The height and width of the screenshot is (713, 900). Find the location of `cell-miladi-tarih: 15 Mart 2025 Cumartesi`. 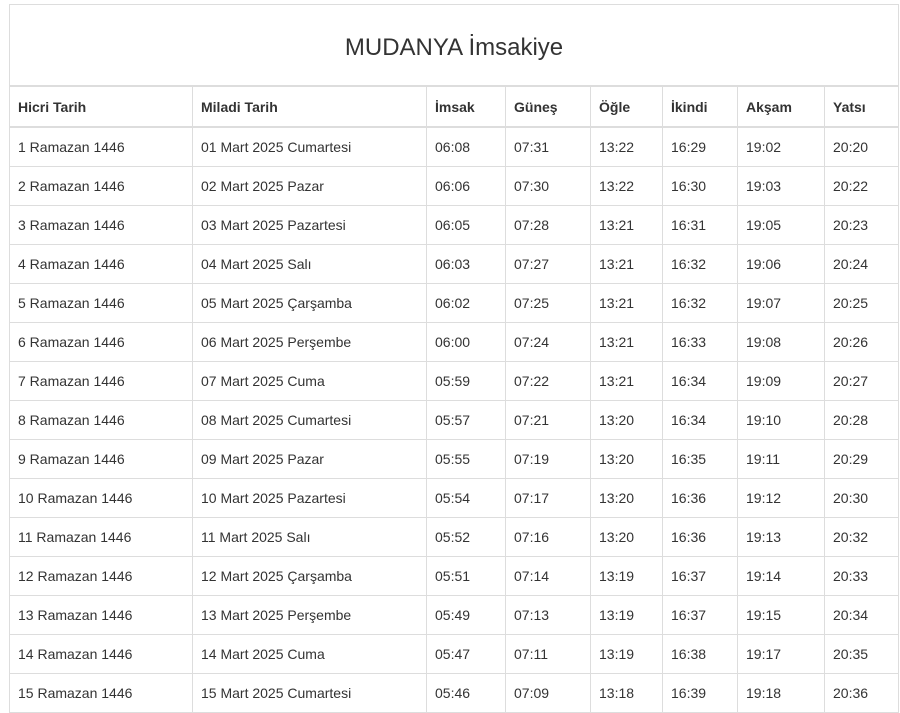

cell-miladi-tarih: 15 Mart 2025 Cumartesi is located at coordinates (309, 693).